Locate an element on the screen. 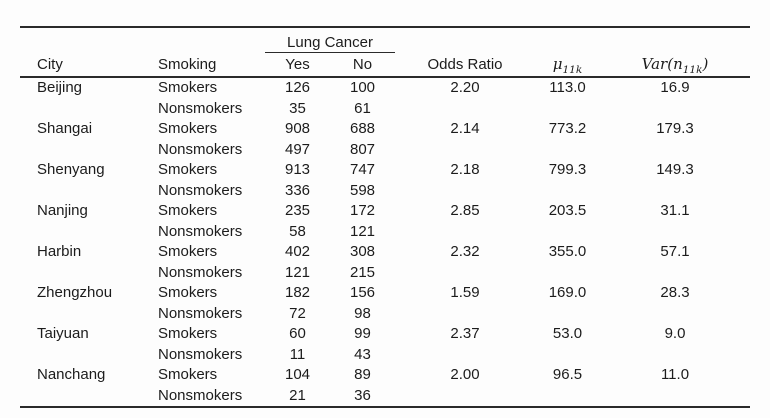 The image size is (770, 418). cell-no: 98 is located at coordinates (362, 313).